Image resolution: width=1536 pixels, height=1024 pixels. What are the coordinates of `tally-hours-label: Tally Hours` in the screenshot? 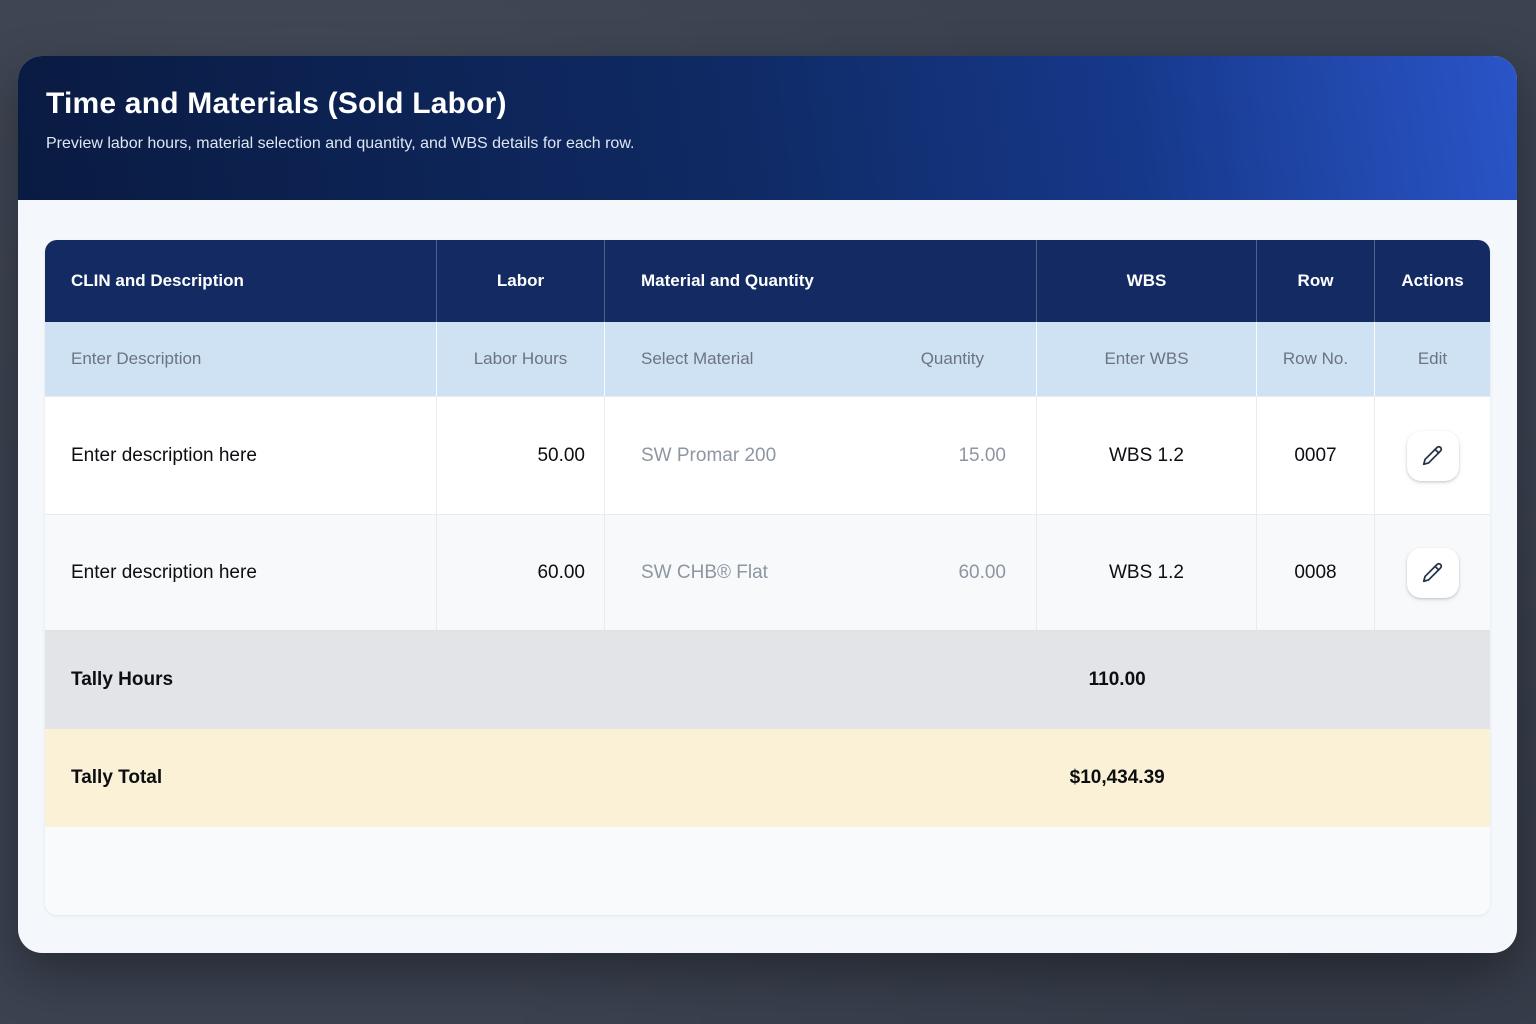 It's located at (122, 679).